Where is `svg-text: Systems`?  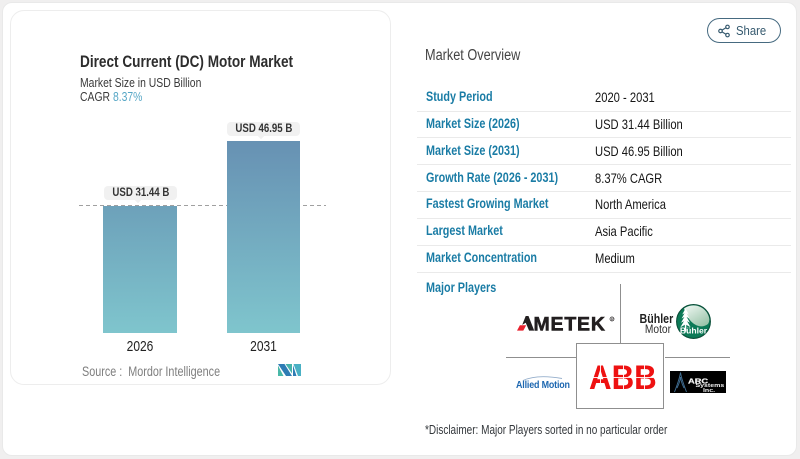 svg-text: Systems is located at coordinates (710, 386).